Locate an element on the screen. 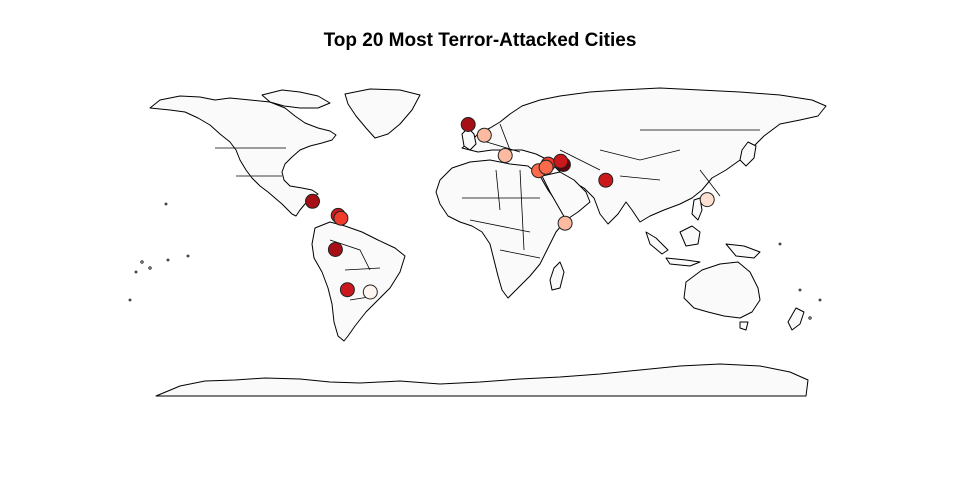 Image resolution: width=960 pixels, height=480 pixels. arabian-peninsula is located at coordinates (566, 196).